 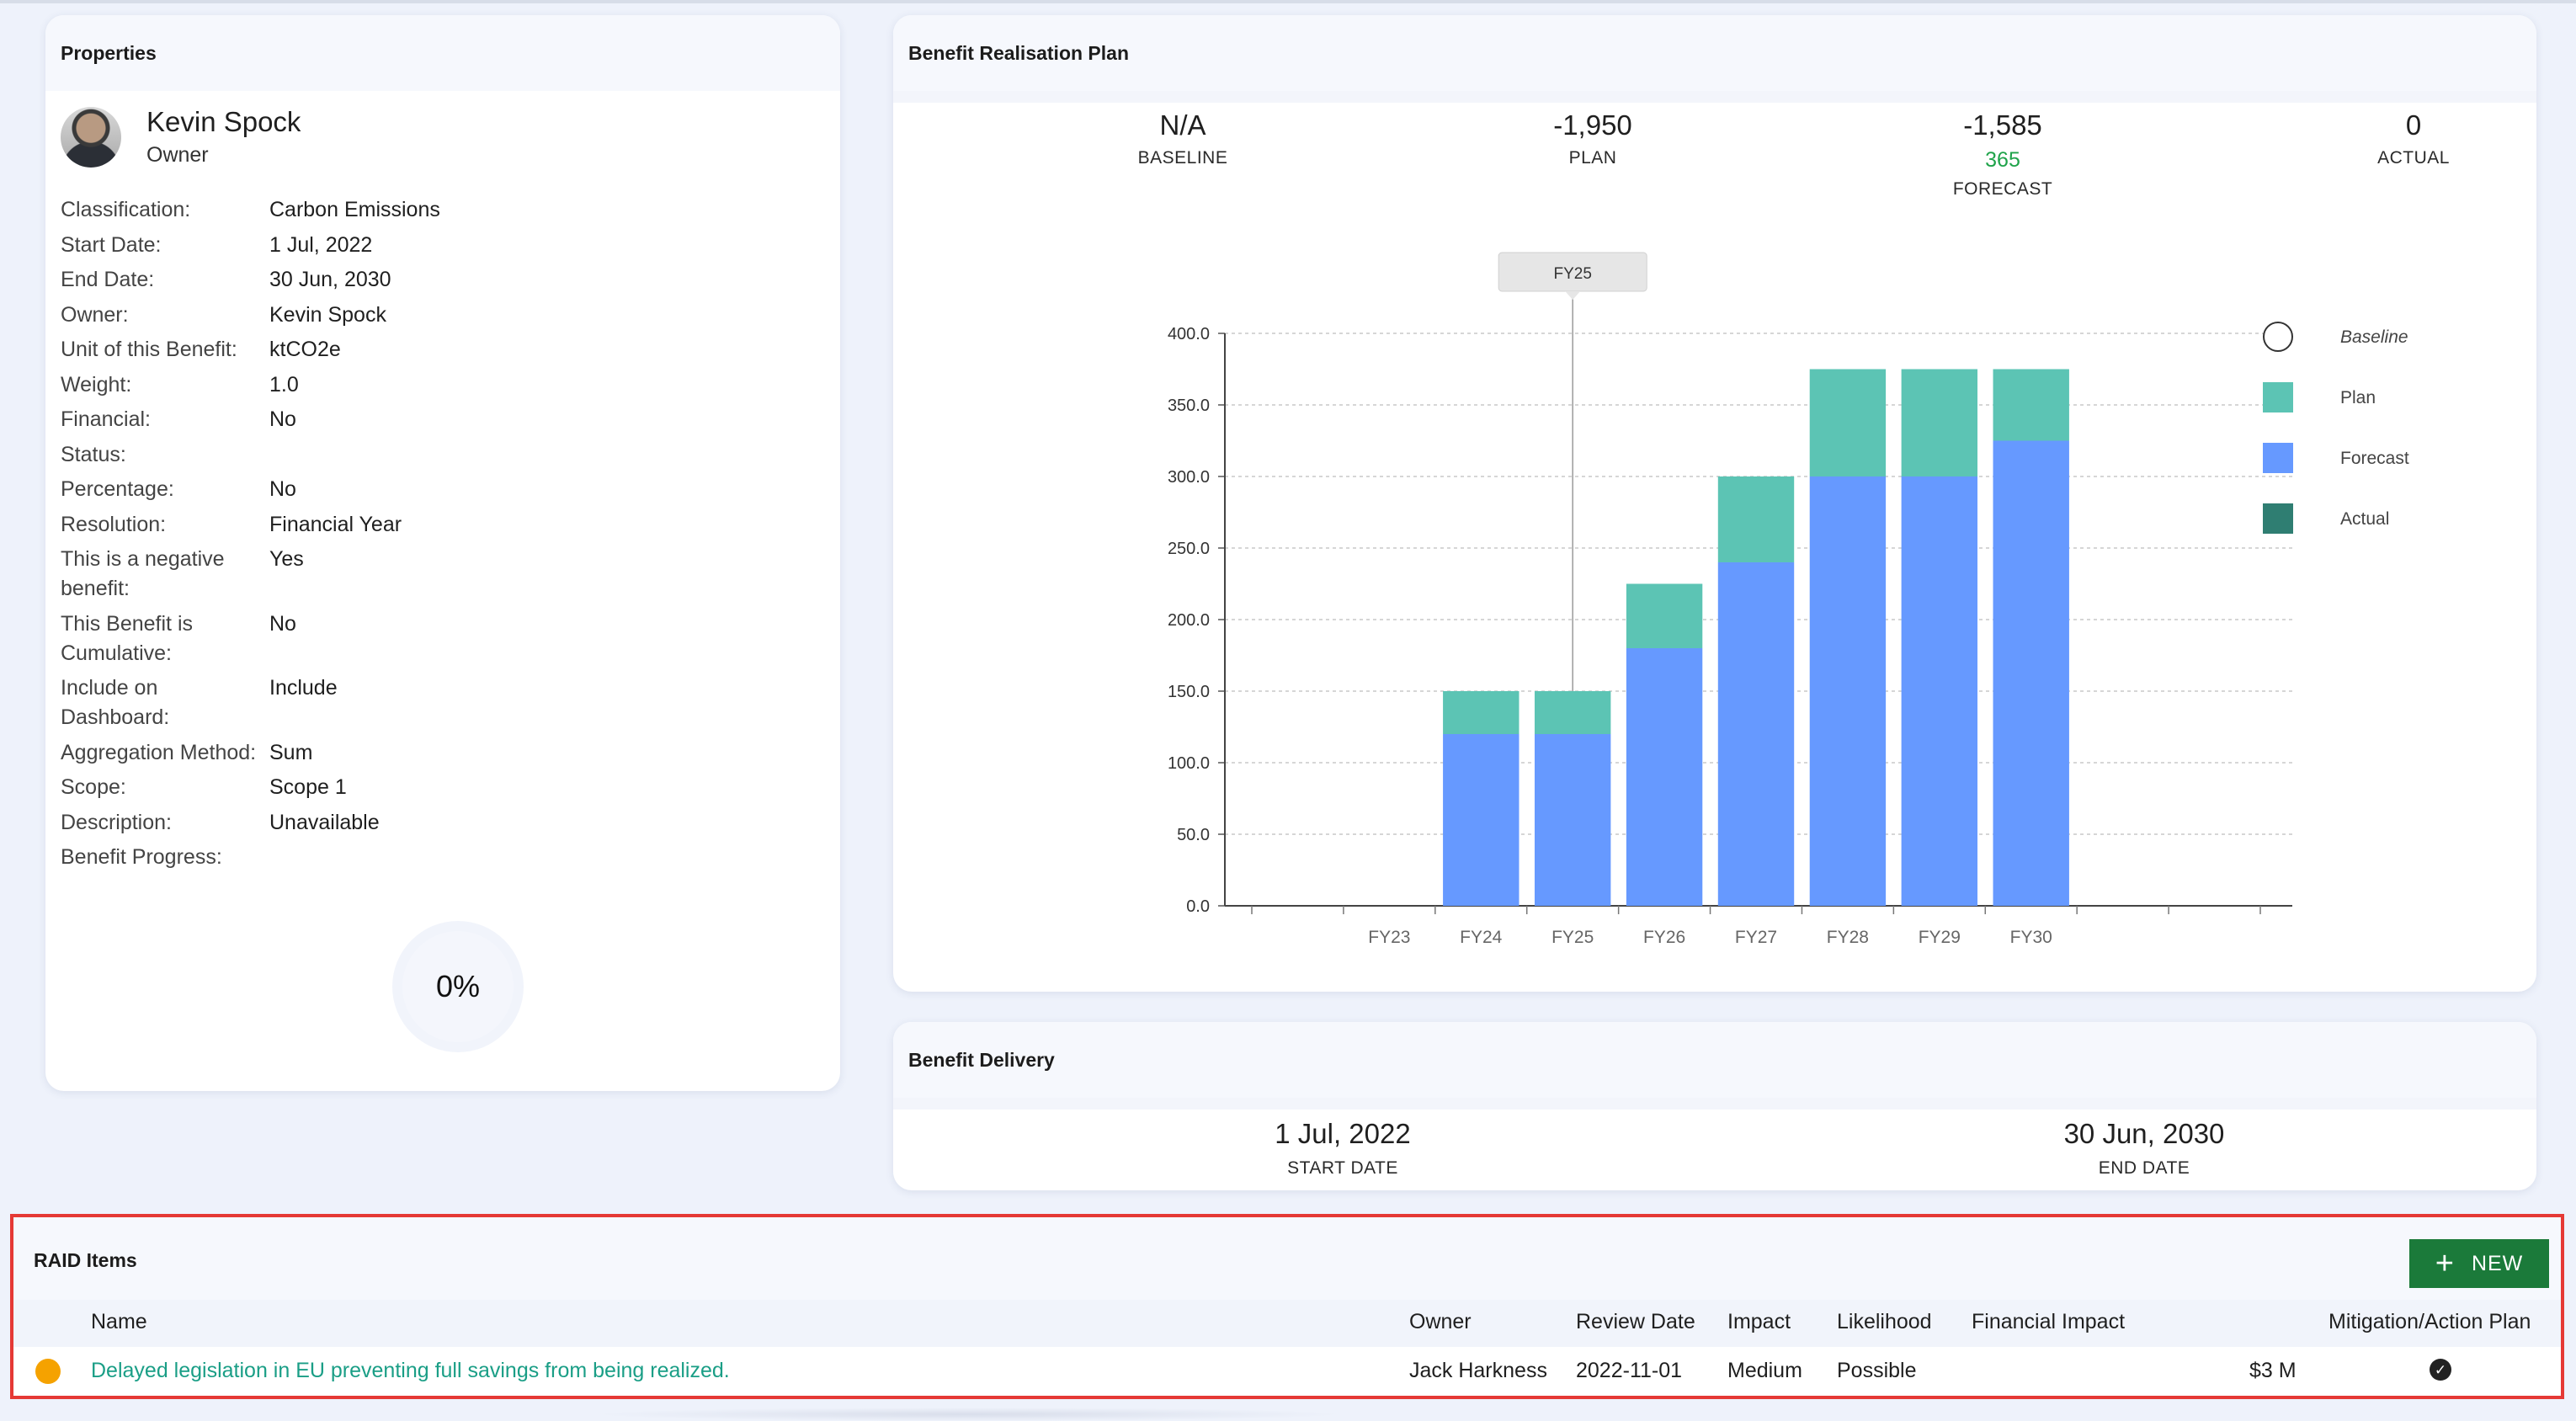 I want to click on raid-financial-impact: $3 M, so click(x=2273, y=1370).